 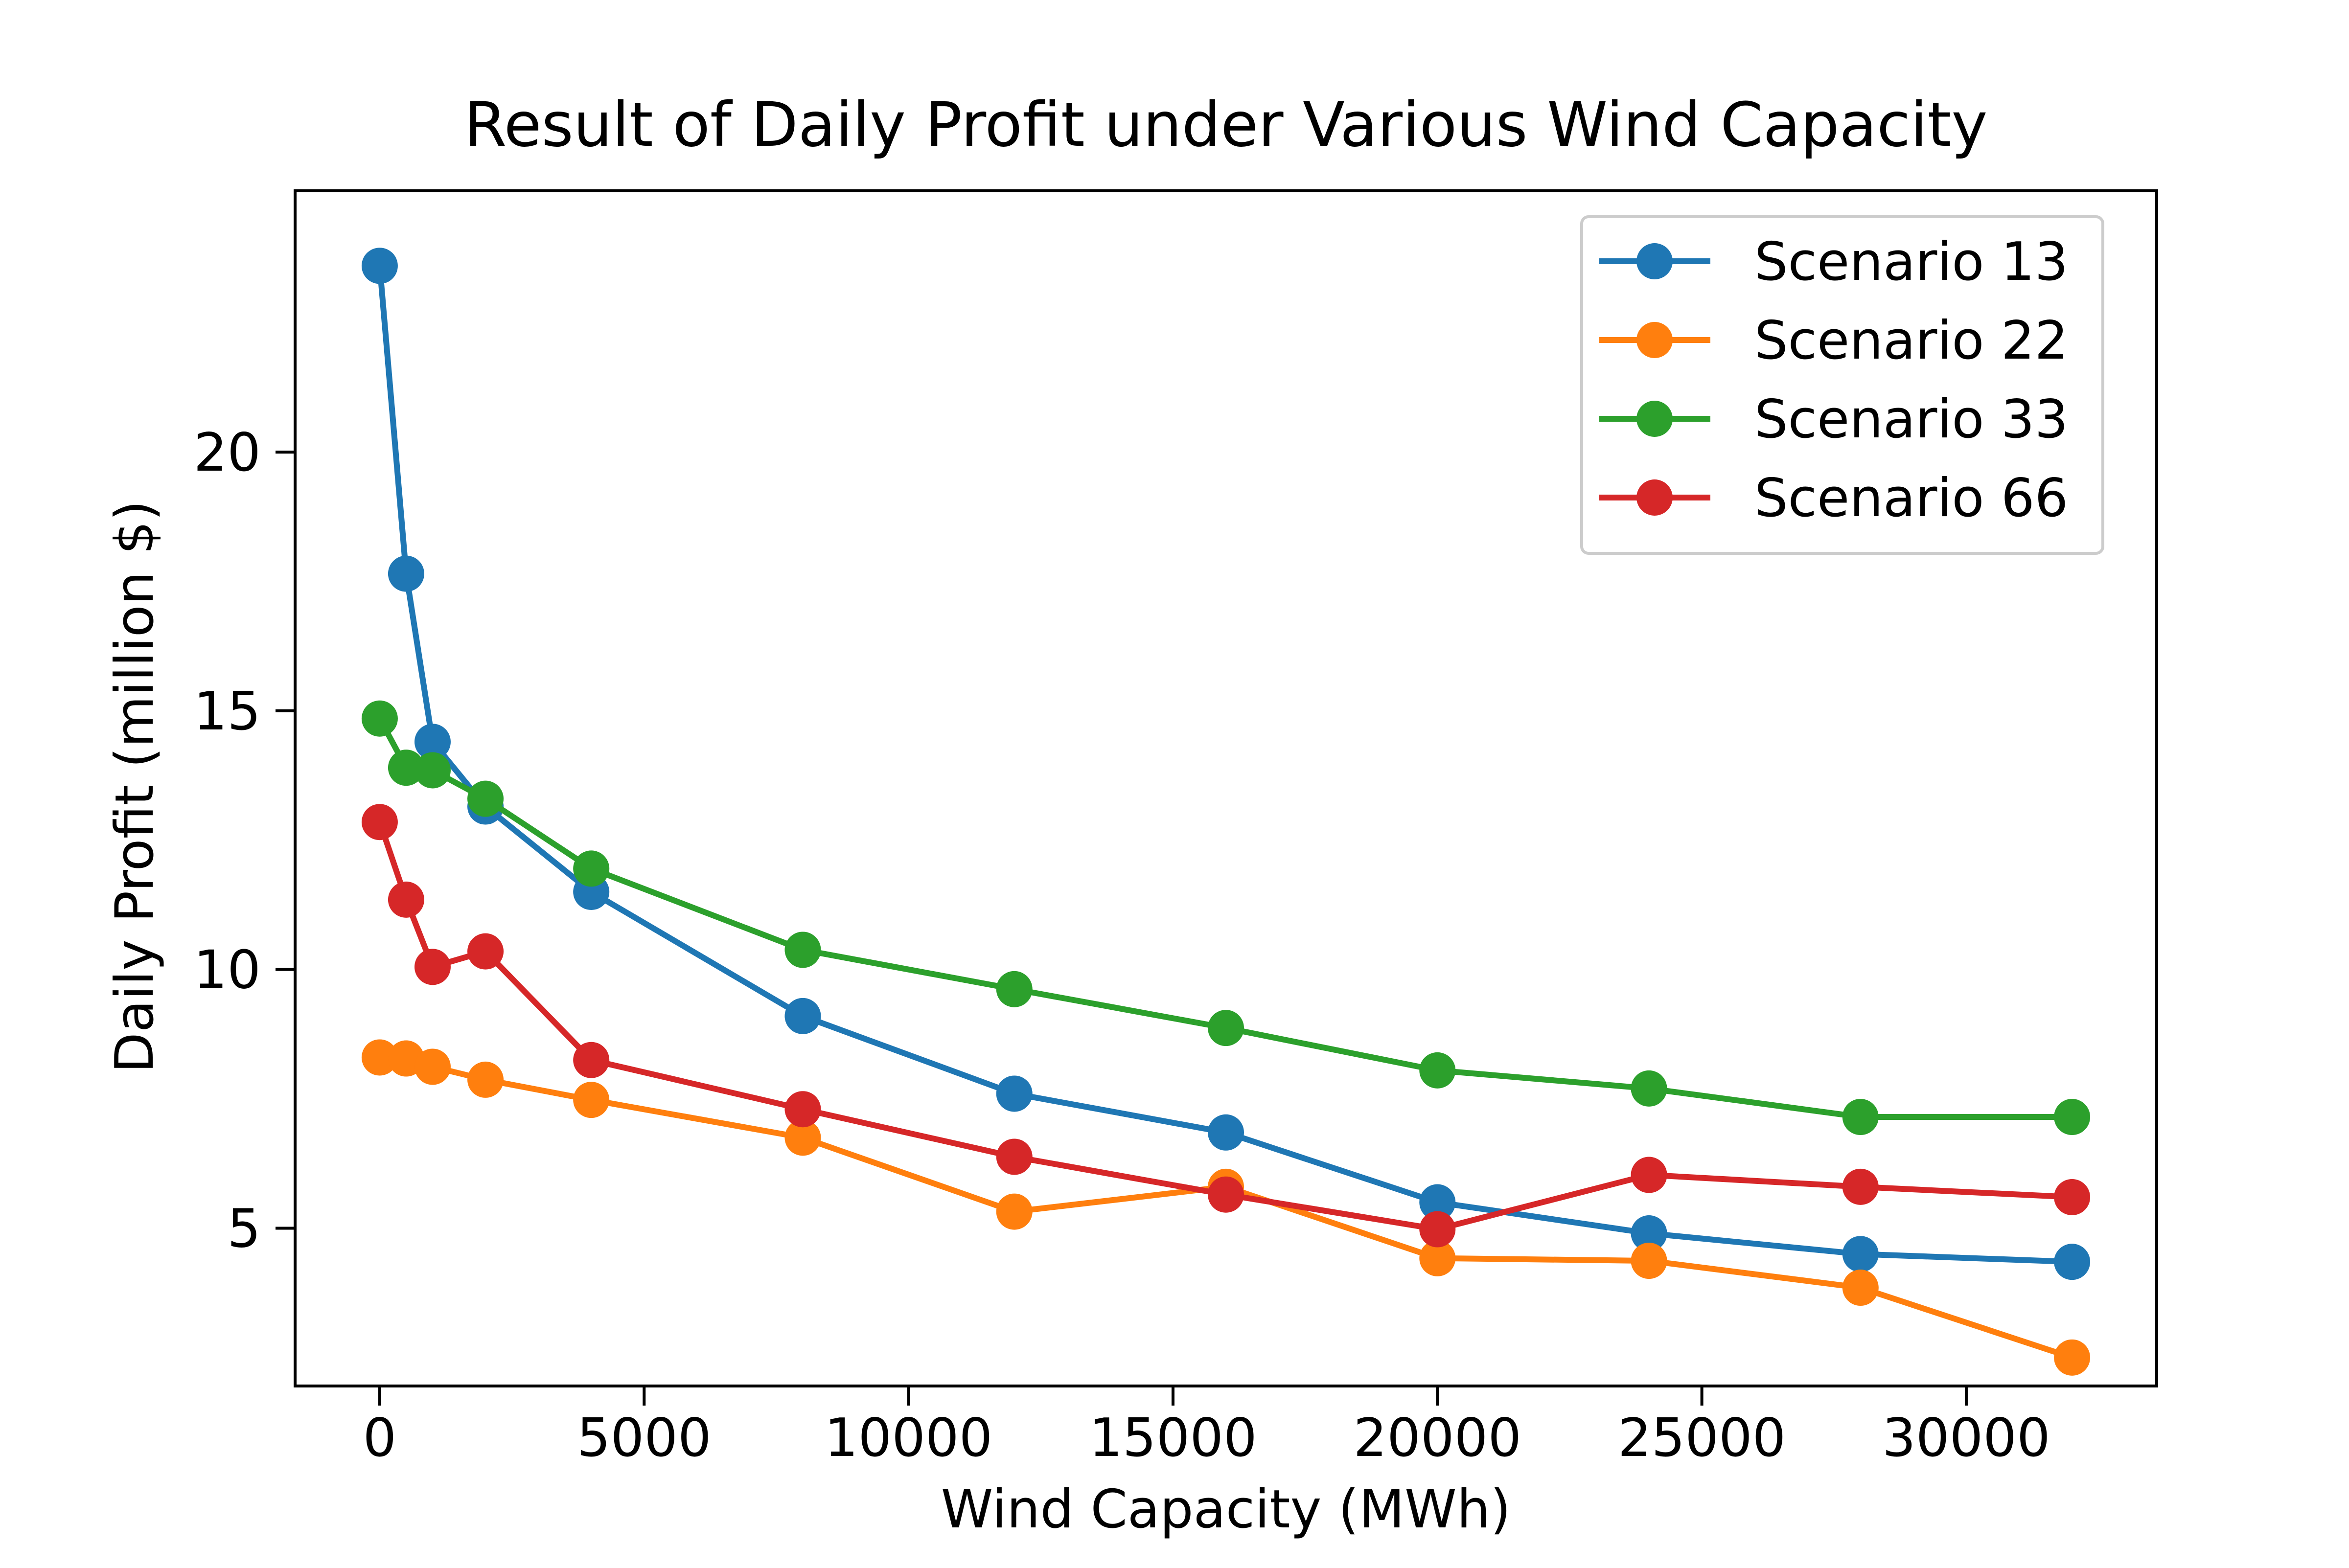 I want to click on y-tick-label: 15, so click(x=227, y=712).